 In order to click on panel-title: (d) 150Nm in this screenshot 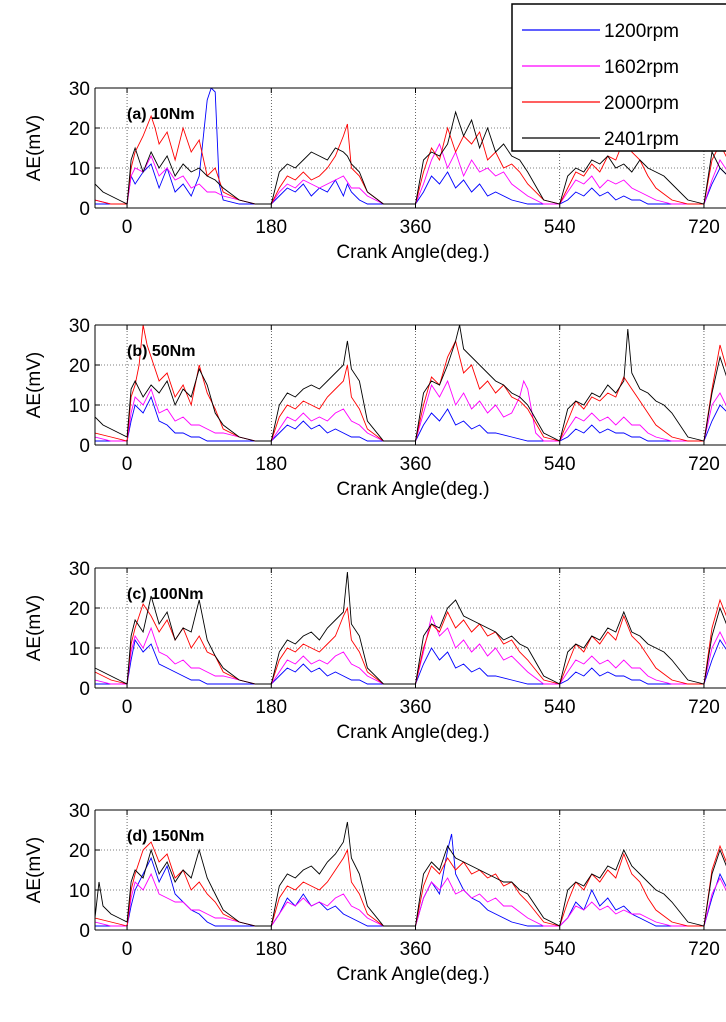, I will do `click(165, 836)`.